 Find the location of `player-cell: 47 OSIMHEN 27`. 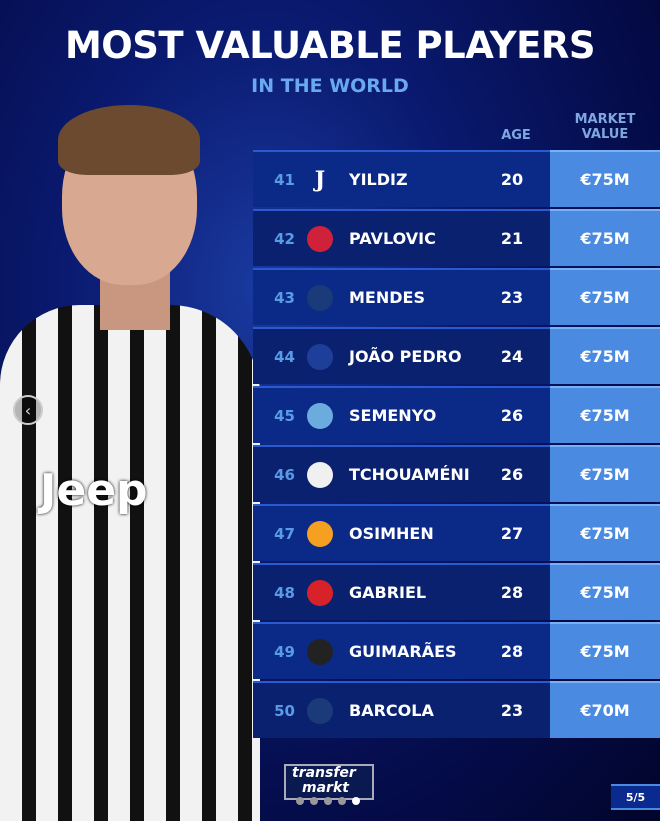

player-cell: 47 OSIMHEN 27 is located at coordinates (401, 532).